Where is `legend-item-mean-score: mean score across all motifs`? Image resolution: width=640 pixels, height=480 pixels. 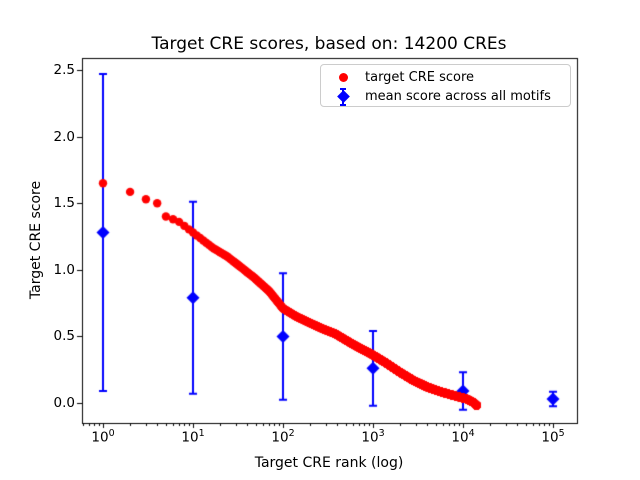 legend-item-mean-score: mean score across all motifs is located at coordinates (445, 96).